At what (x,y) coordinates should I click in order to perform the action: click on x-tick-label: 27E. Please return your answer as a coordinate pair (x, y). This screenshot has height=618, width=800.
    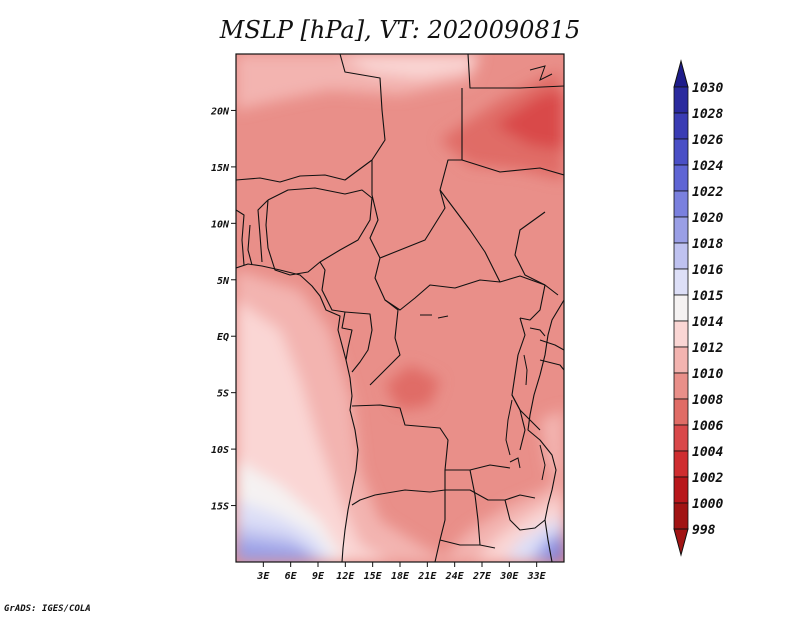
    Looking at the image, I should click on (482, 576).